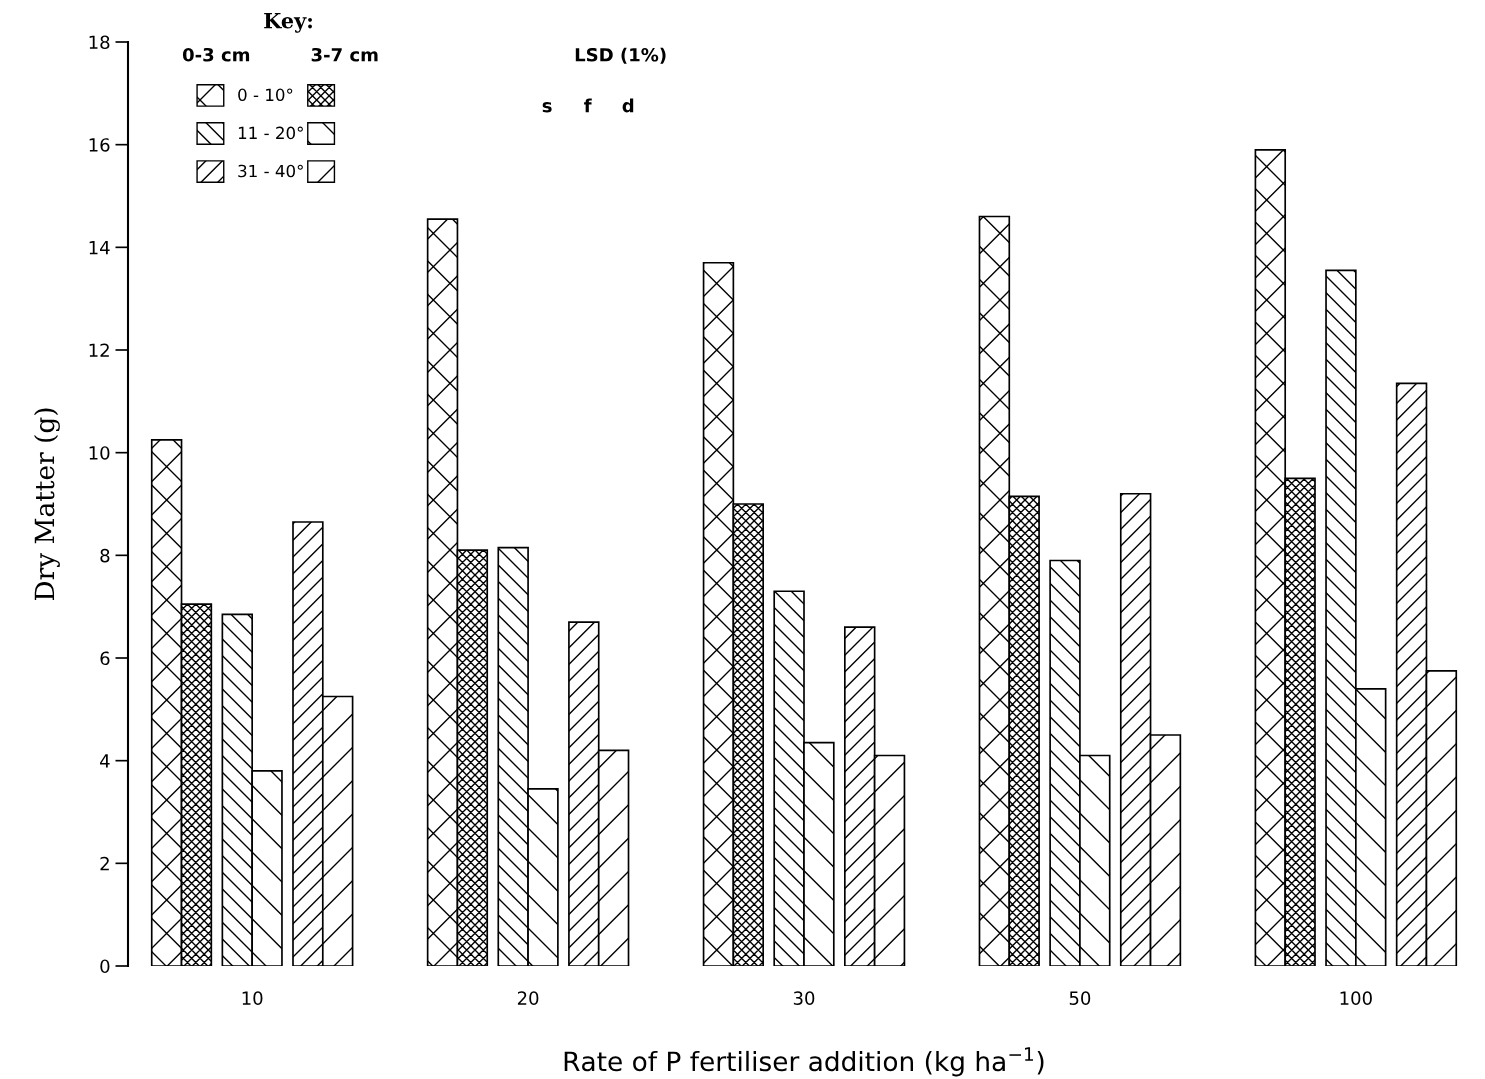 The image size is (1485, 1079). What do you see at coordinates (620, 55) in the screenshot?
I see `annotation: LSD (1%)` at bounding box center [620, 55].